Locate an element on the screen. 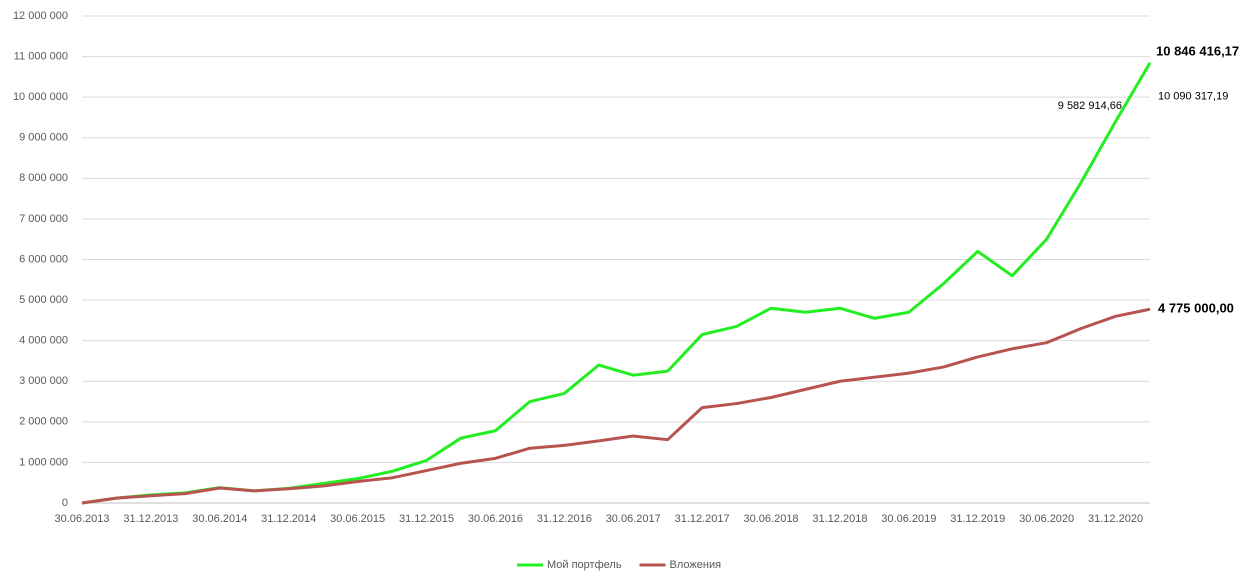  annotation: 10 090 317,19 is located at coordinates (1193, 96).